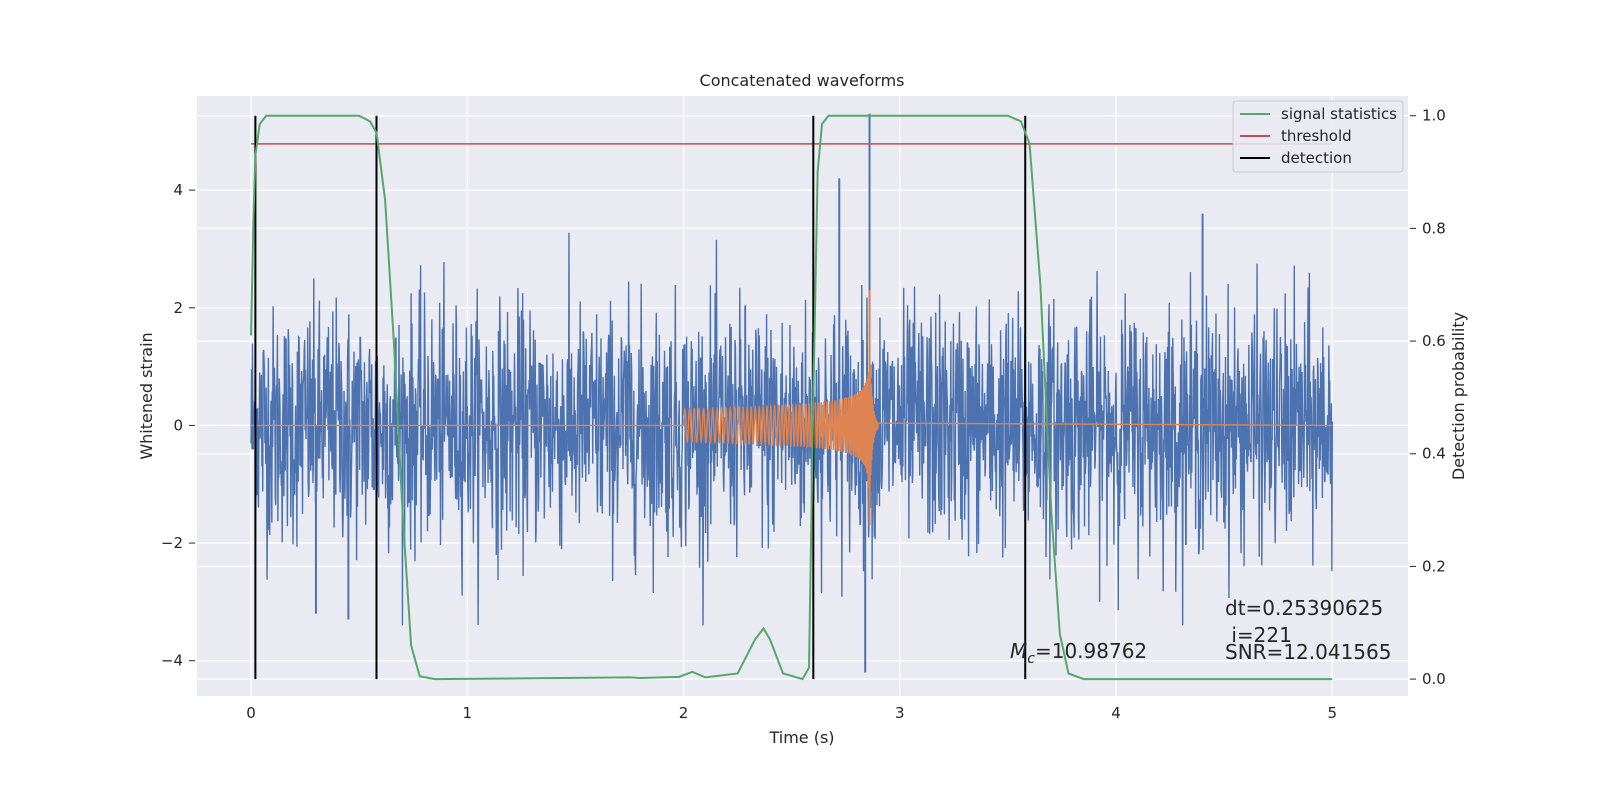 The width and height of the screenshot is (1600, 800). I want to click on legend: signal statistics threshold detection, so click(1318, 136).